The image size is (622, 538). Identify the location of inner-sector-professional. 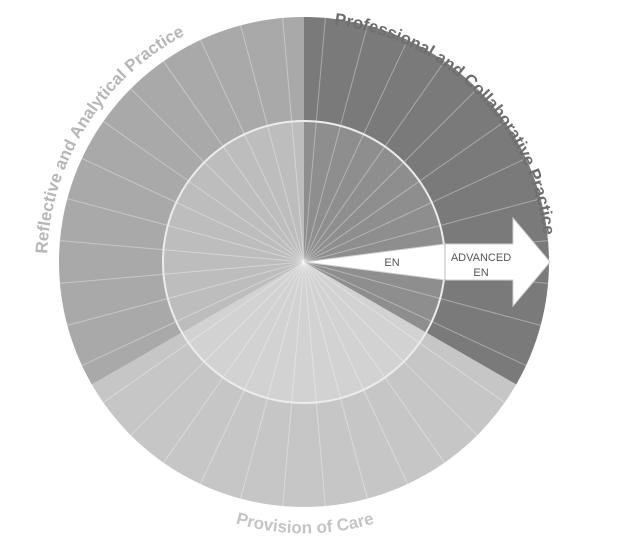
(375, 226).